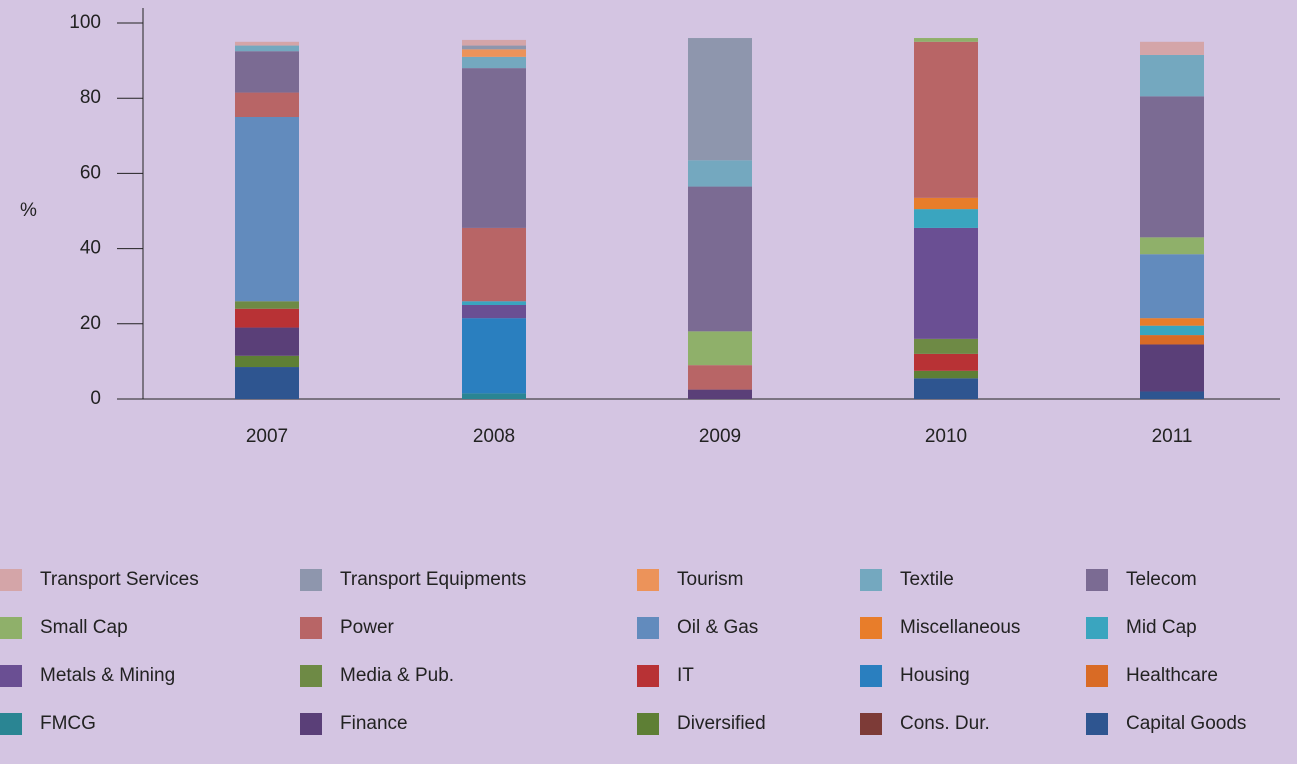 The height and width of the screenshot is (764, 1297). I want to click on y-tick-label: 20, so click(90, 323).